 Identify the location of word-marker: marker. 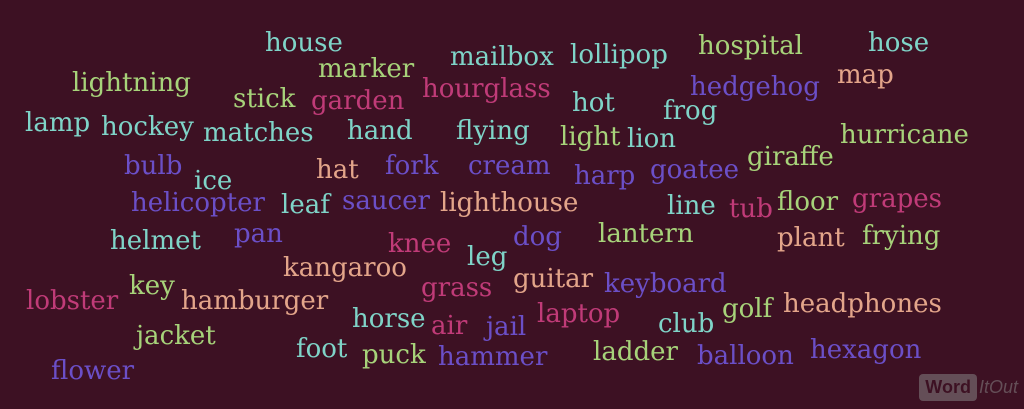
(366, 69).